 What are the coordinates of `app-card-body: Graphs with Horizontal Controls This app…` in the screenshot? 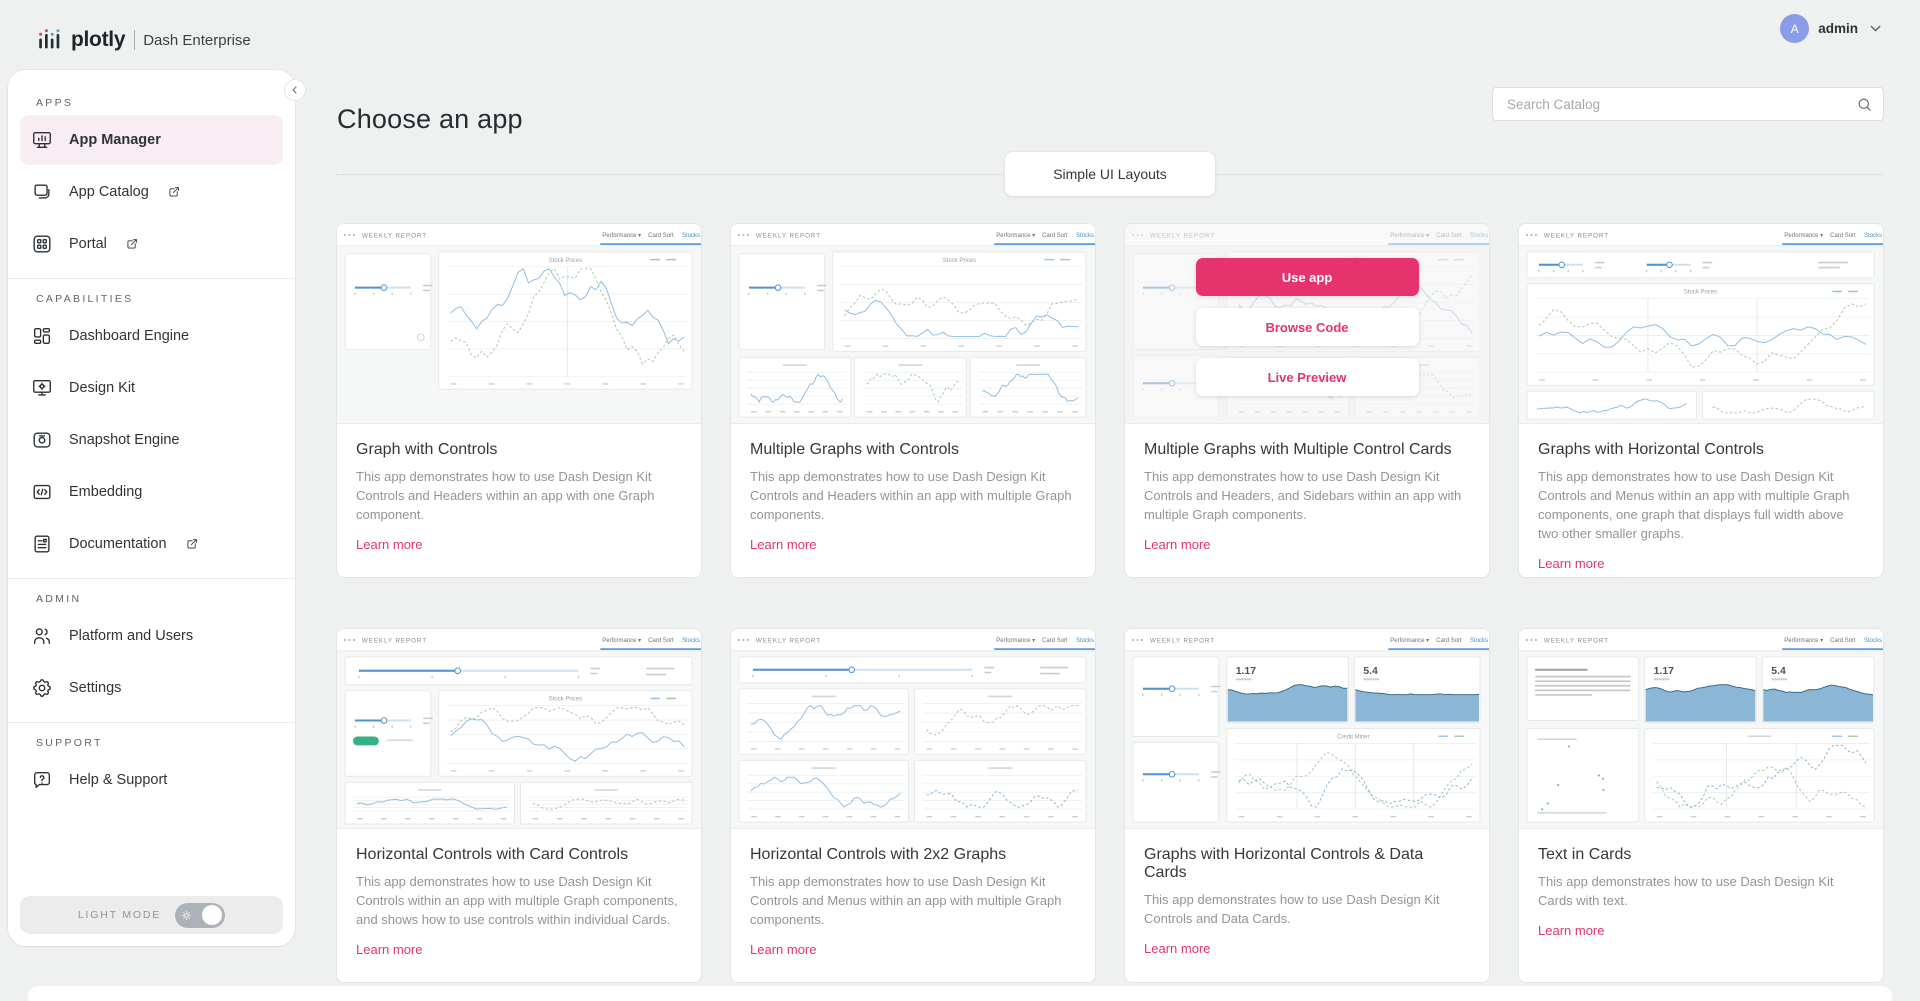 It's located at (1701, 498).